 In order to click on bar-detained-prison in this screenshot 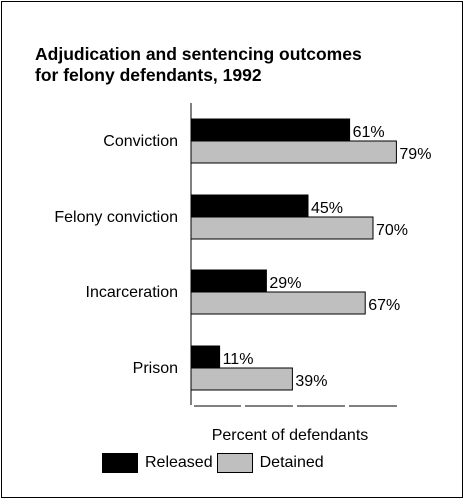, I will do `click(241, 379)`.